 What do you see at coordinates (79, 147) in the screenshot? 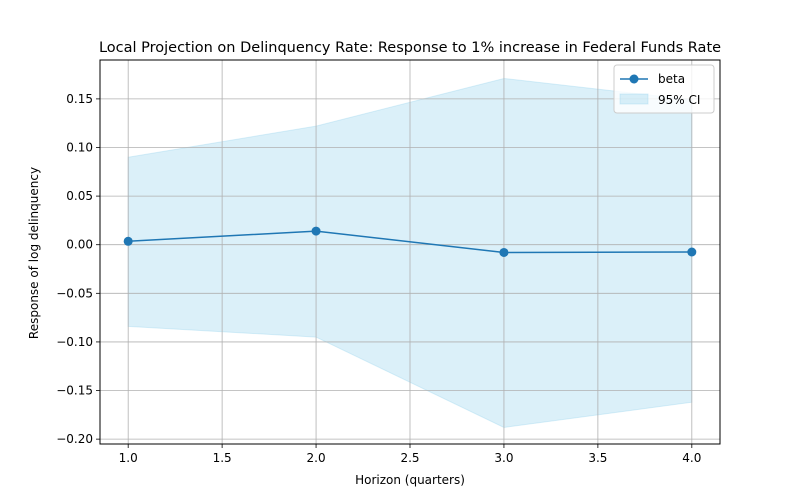
I see `y-tick-label-6: 0.10` at bounding box center [79, 147].